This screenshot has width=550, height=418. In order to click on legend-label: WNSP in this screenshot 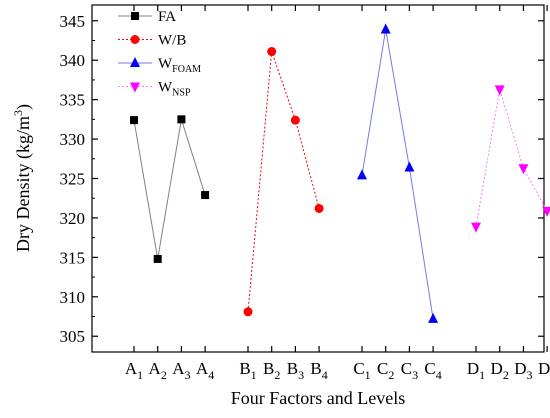, I will do `click(174, 89)`.